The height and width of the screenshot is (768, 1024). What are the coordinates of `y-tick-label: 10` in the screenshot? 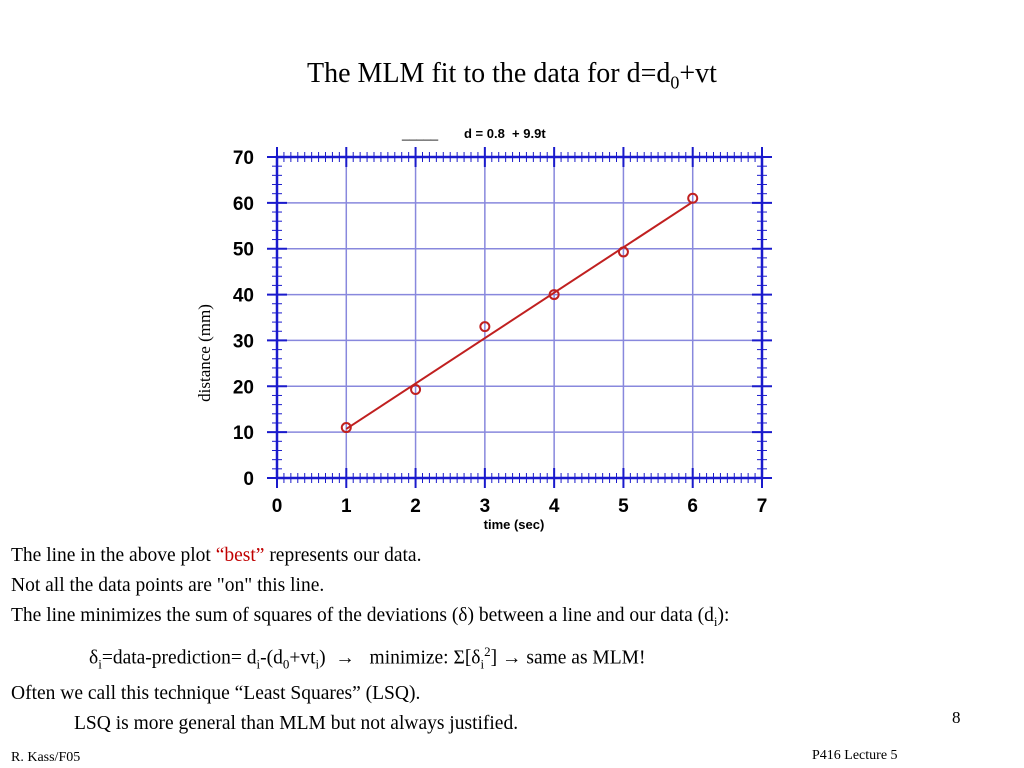 It's located at (243, 433).